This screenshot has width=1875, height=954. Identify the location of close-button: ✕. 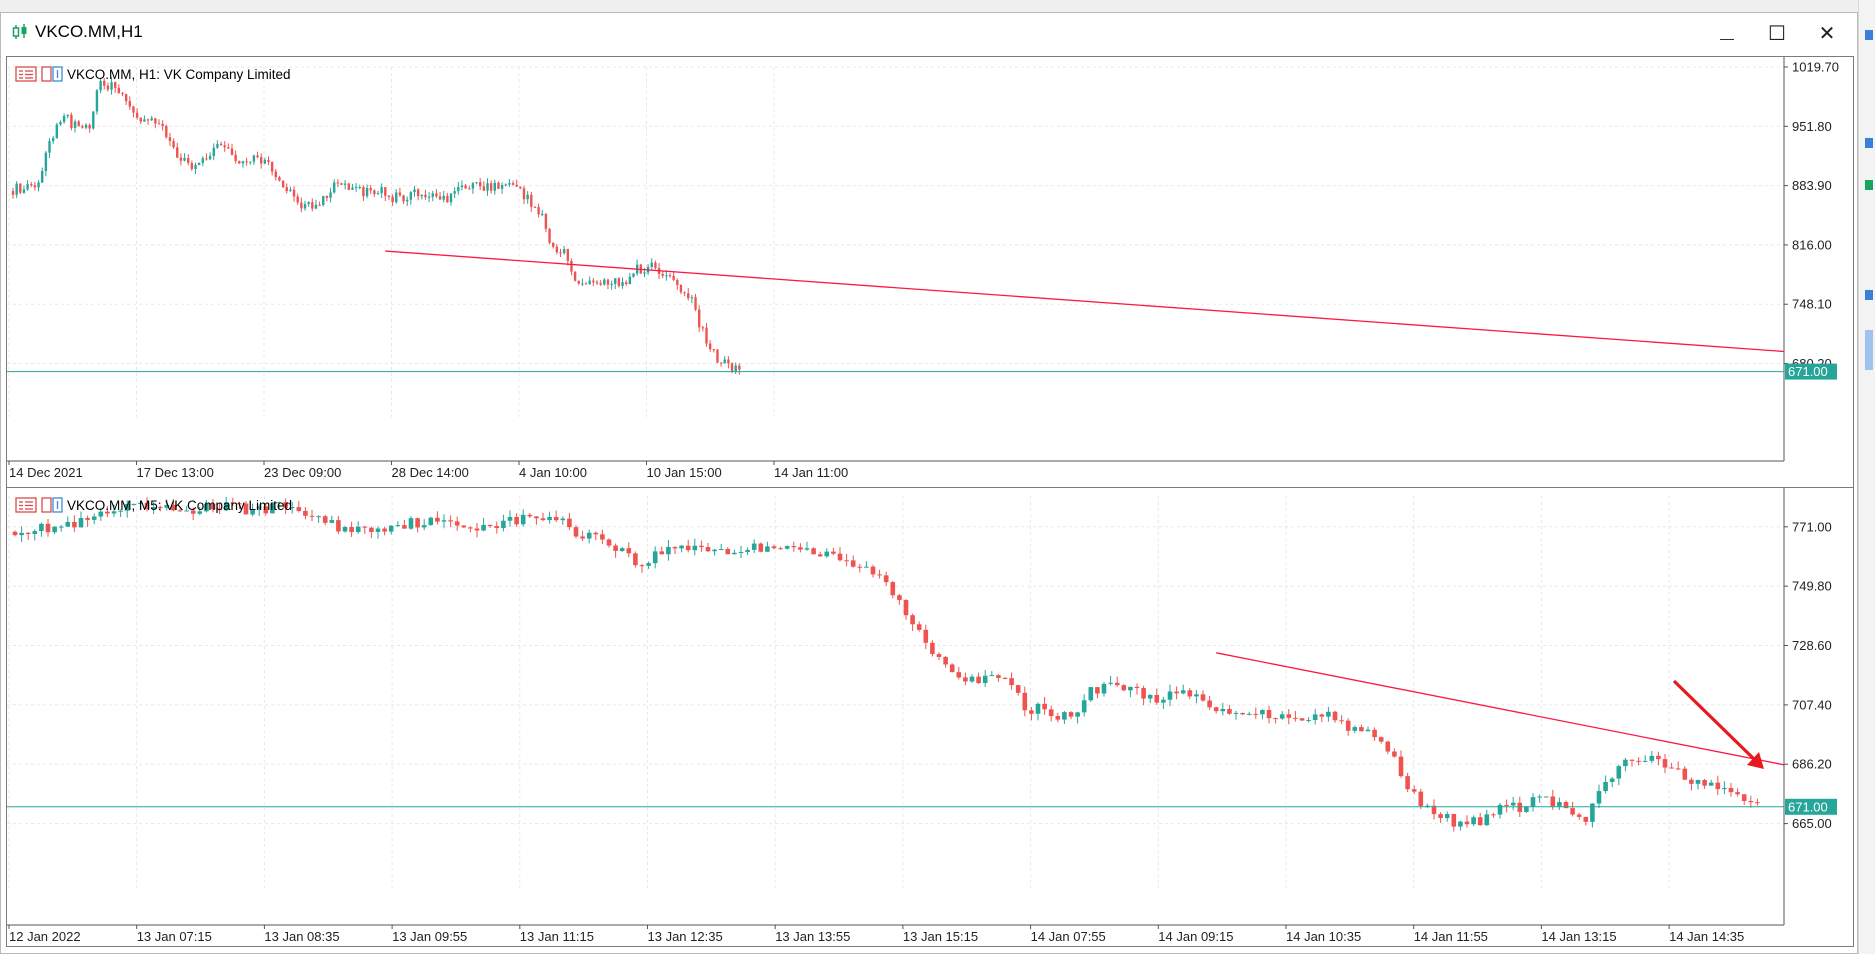
(1827, 33).